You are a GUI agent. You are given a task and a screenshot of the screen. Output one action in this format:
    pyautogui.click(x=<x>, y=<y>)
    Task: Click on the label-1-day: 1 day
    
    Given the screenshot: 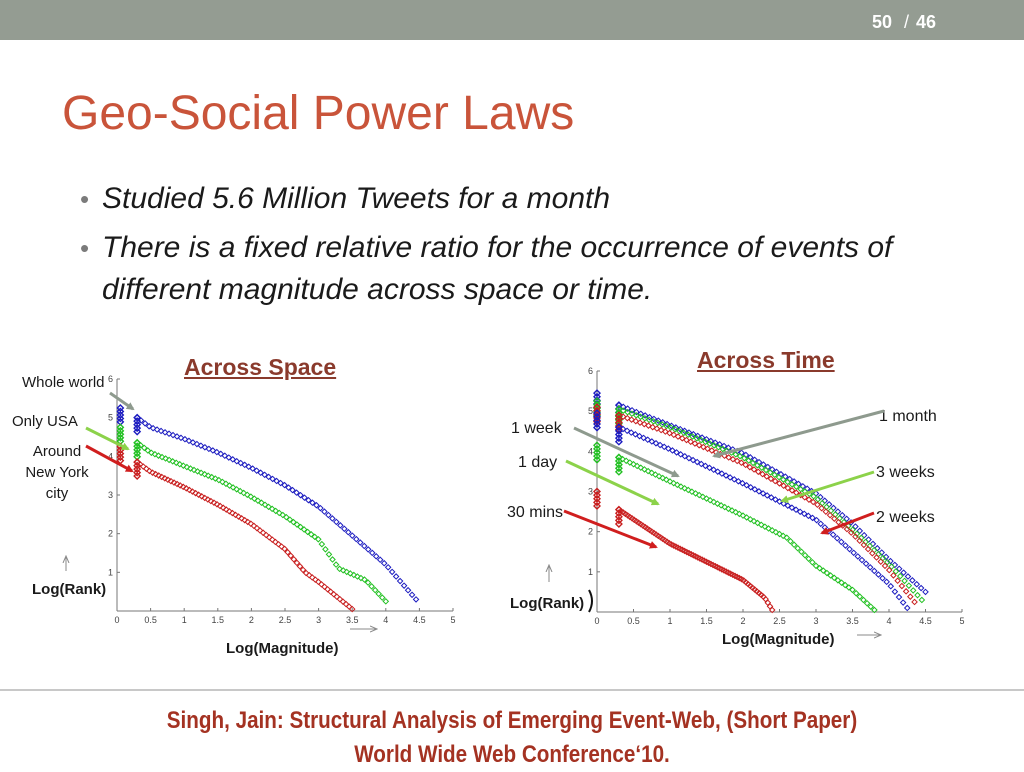 What is the action you would take?
    pyautogui.click(x=538, y=462)
    